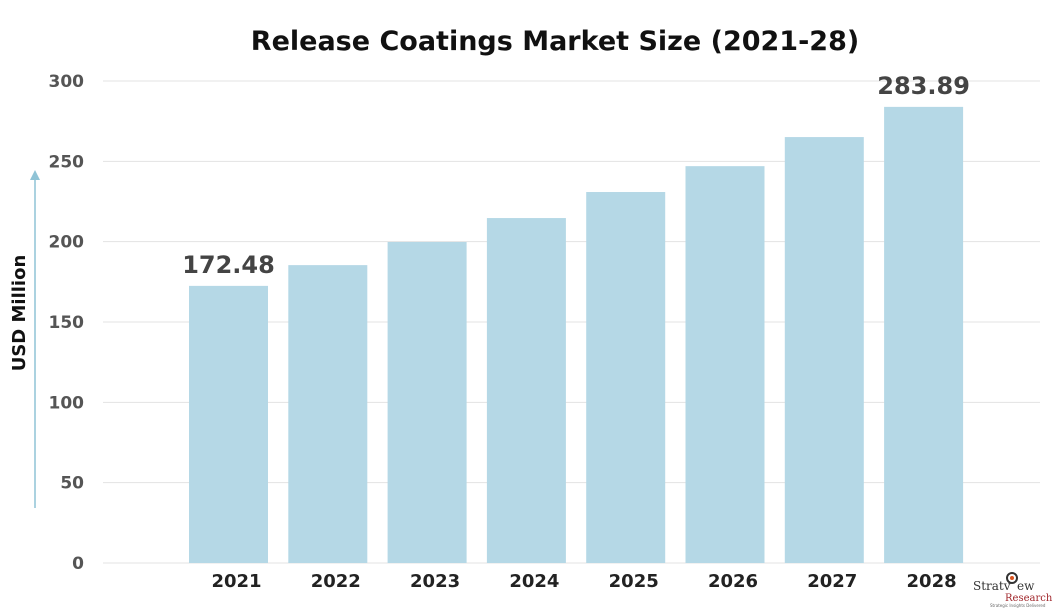 This screenshot has height=609, width=1064. What do you see at coordinates (932, 581) in the screenshot?
I see `x-tick-label: 2028` at bounding box center [932, 581].